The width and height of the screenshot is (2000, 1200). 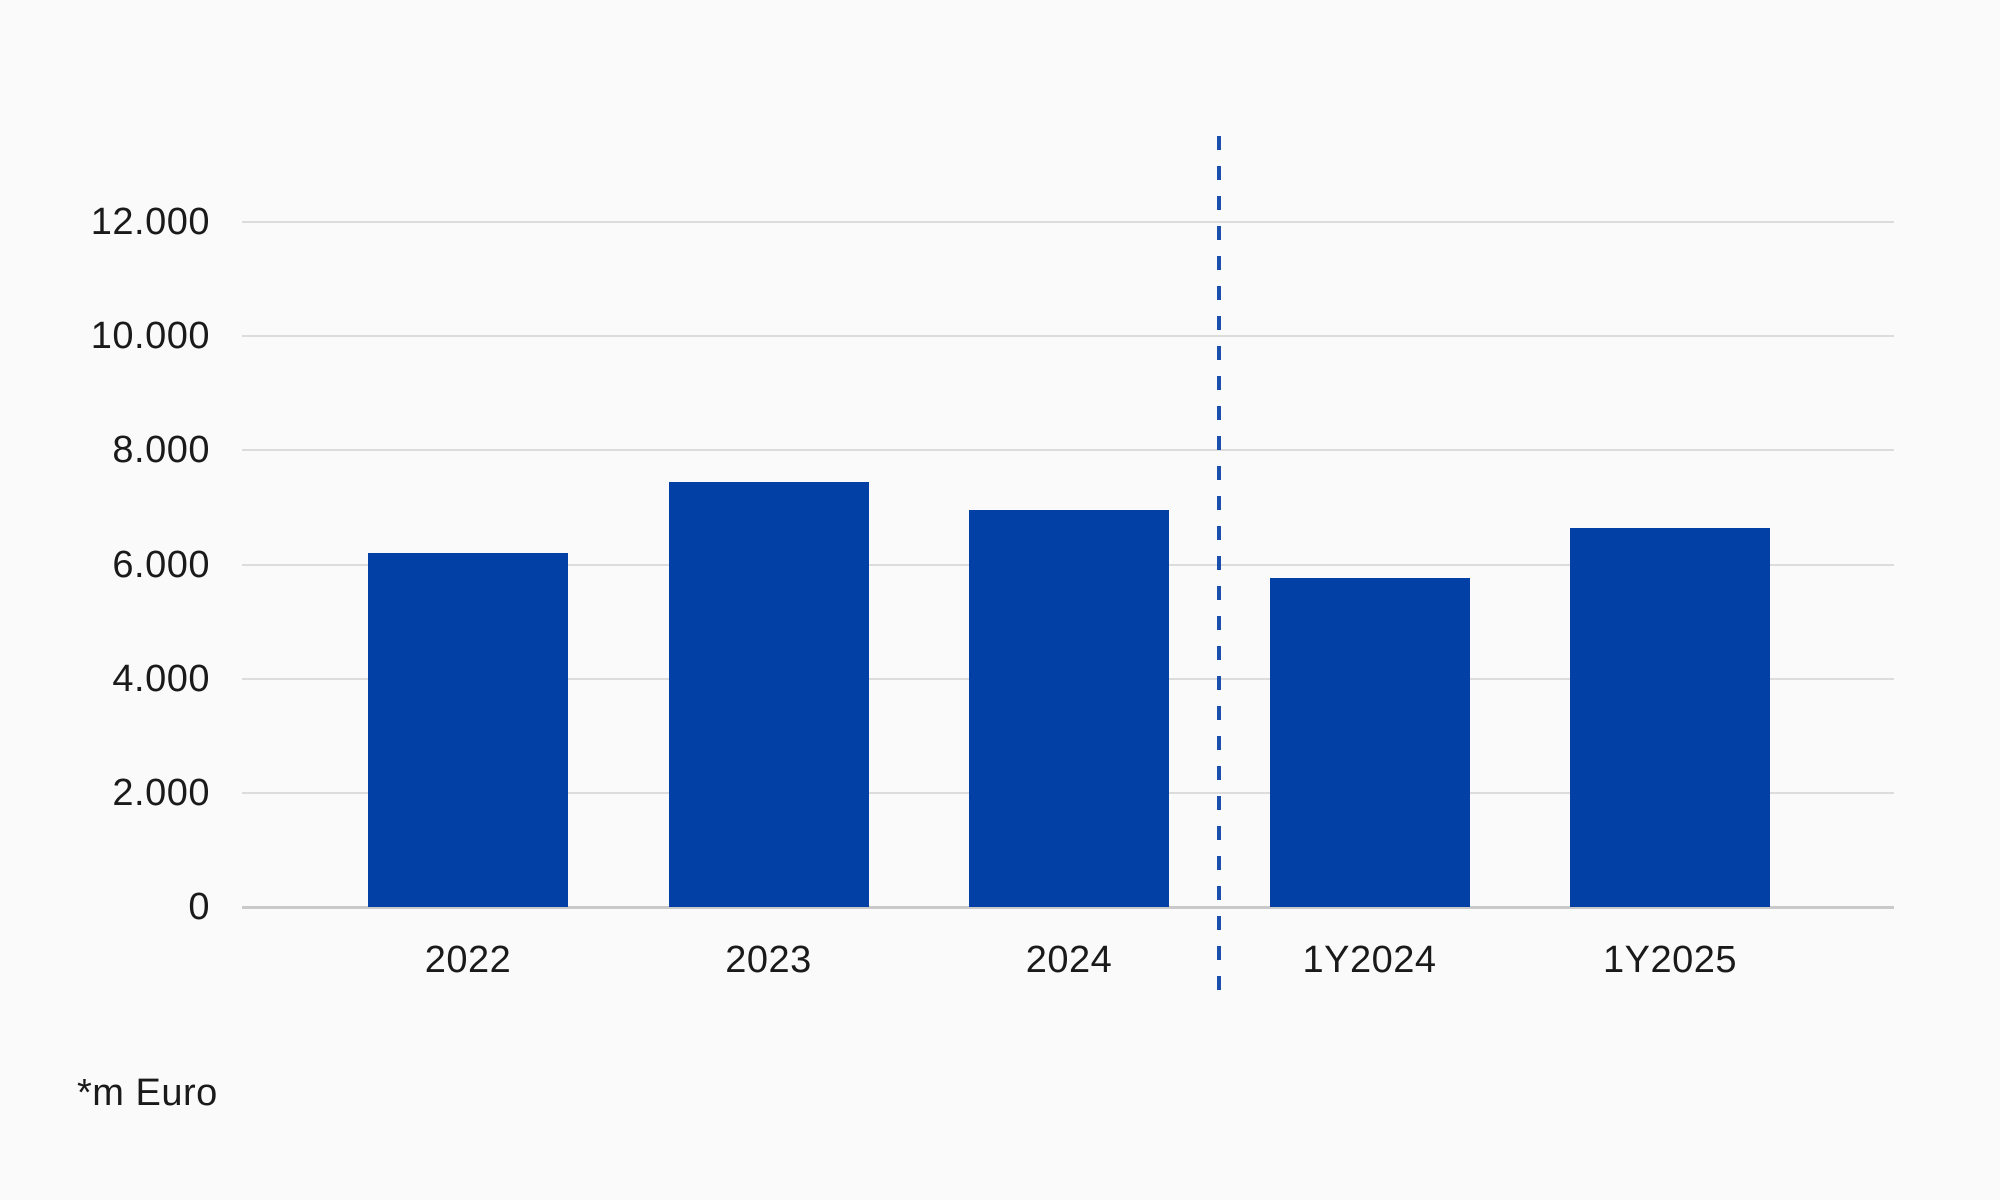 I want to click on x-tick-label-2023: 2023, so click(x=768, y=960).